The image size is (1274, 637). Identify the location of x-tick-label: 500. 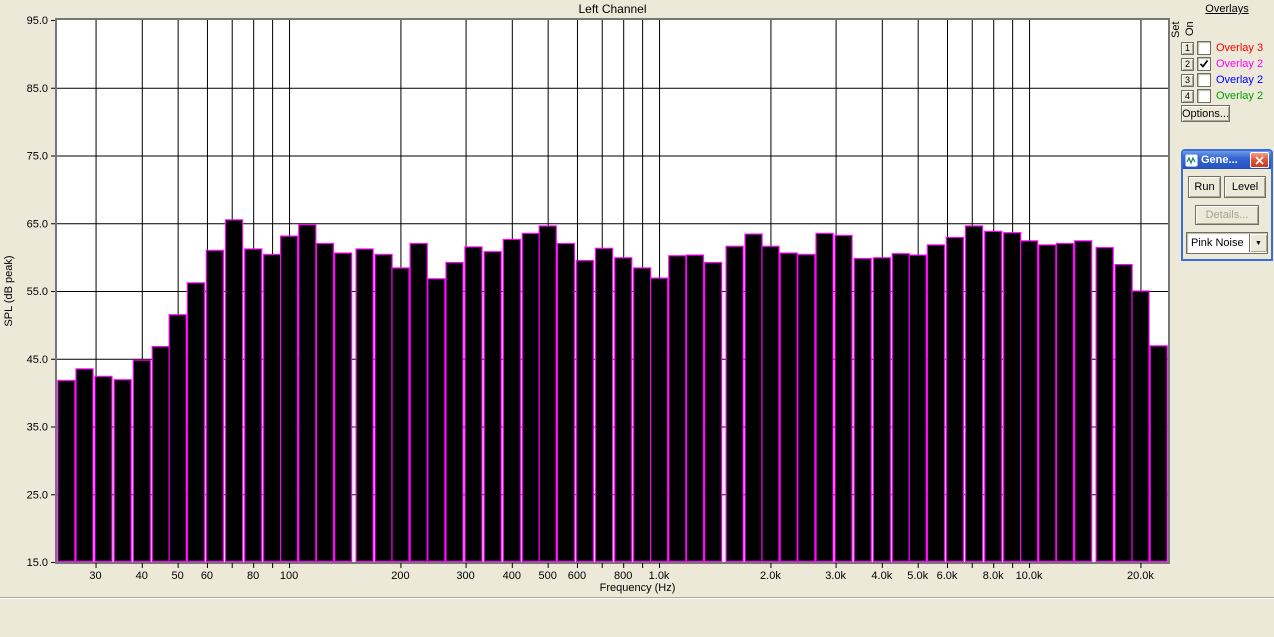
(547, 576).